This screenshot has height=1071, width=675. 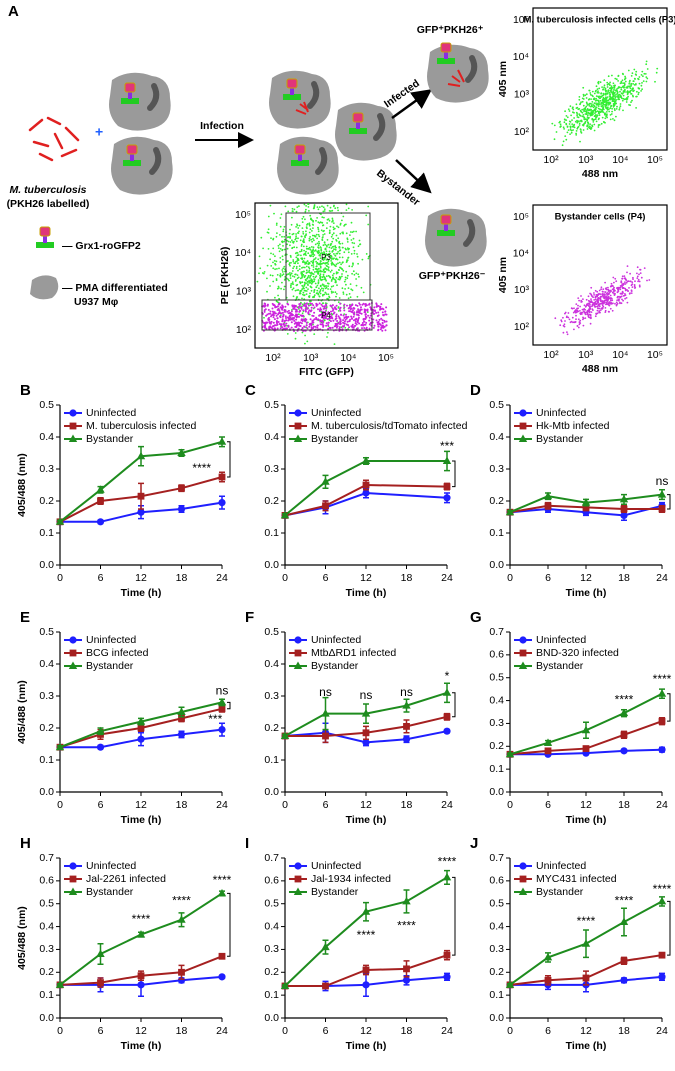 I want to click on x-tick-label: 18, so click(x=624, y=1031).